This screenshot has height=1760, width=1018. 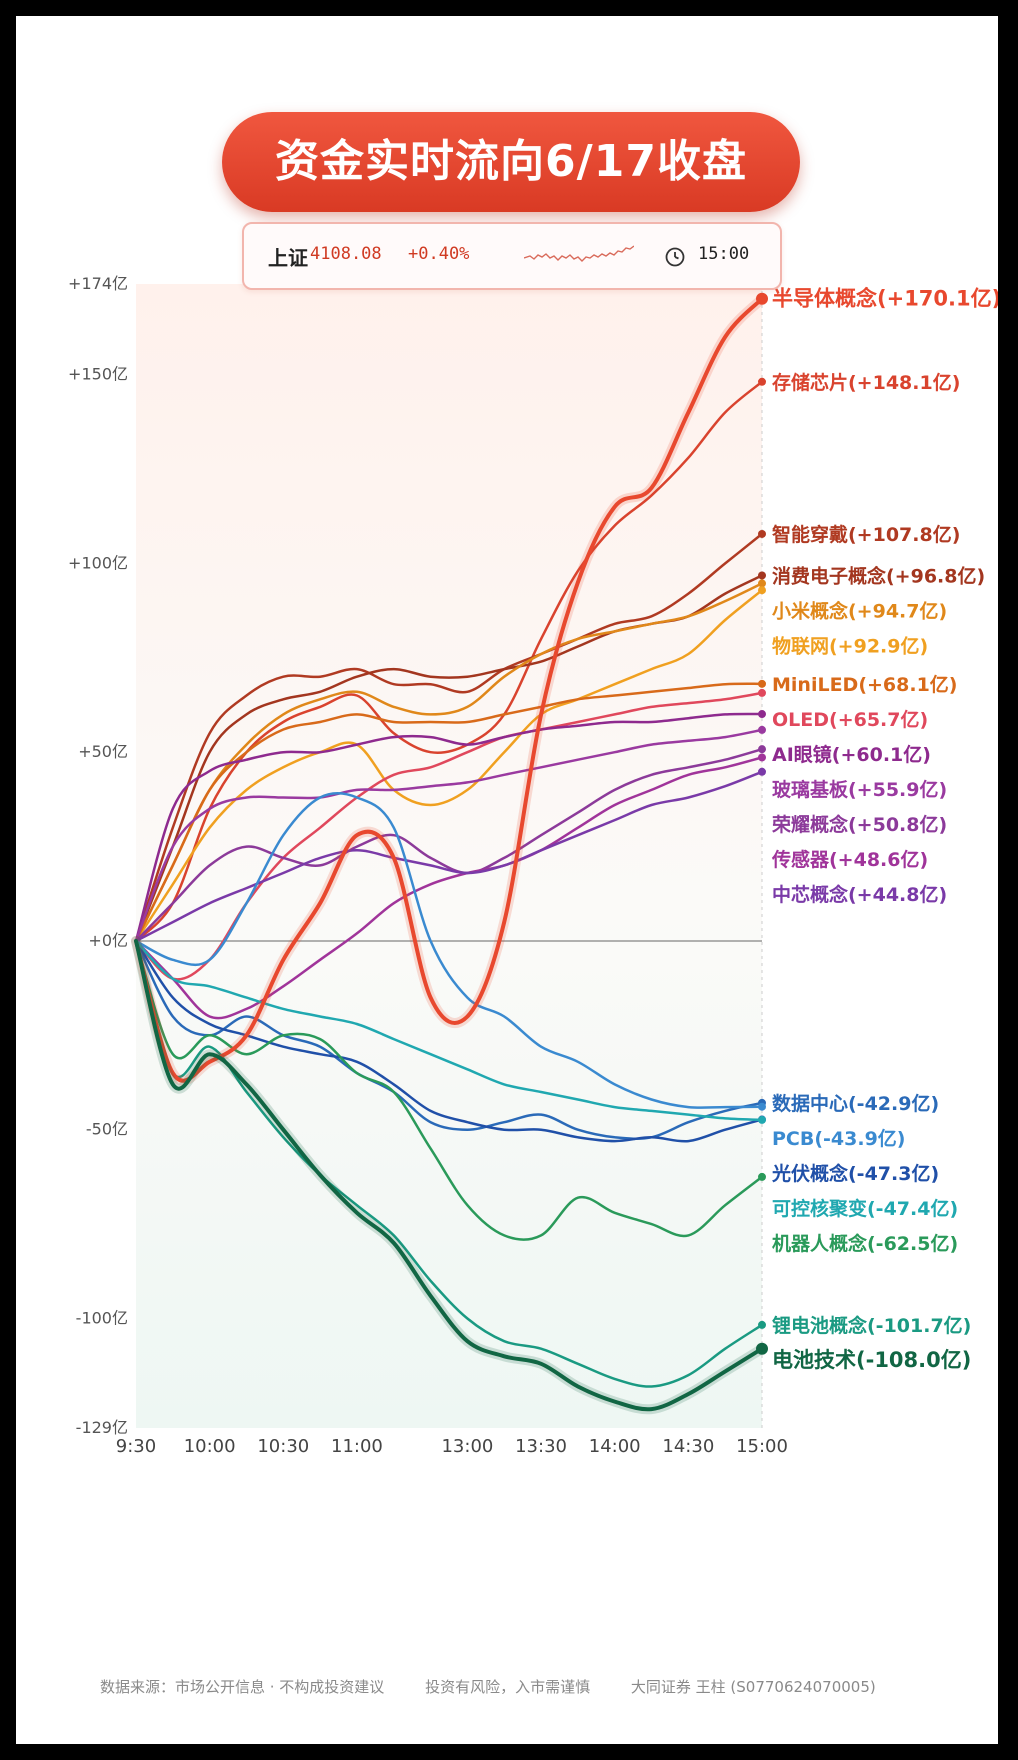 What do you see at coordinates (871, 1325) in the screenshot?
I see `series-end-label: 锂电池概念(-101.7亿)` at bounding box center [871, 1325].